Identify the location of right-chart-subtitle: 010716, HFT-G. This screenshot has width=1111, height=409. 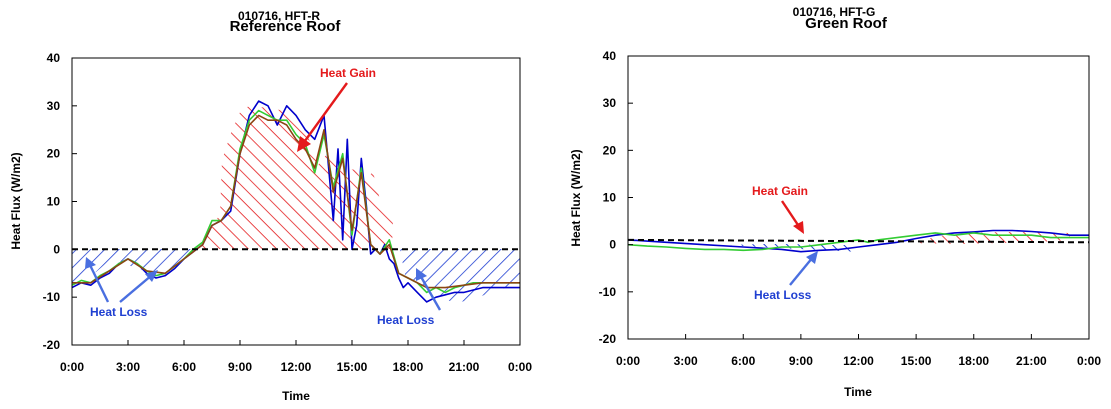
(834, 12).